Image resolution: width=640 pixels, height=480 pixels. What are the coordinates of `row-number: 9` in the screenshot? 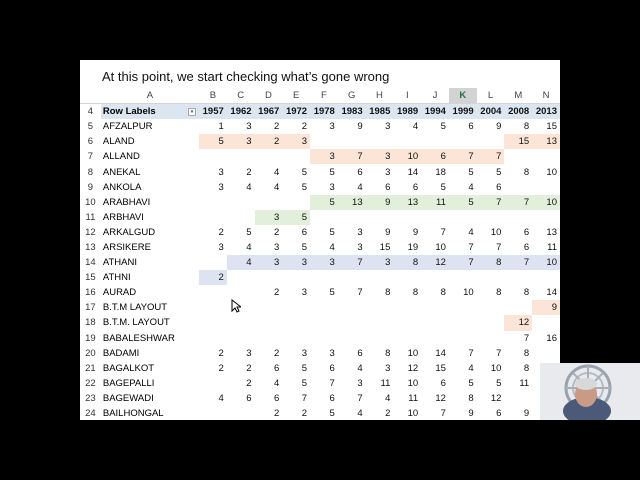 It's located at (90, 187).